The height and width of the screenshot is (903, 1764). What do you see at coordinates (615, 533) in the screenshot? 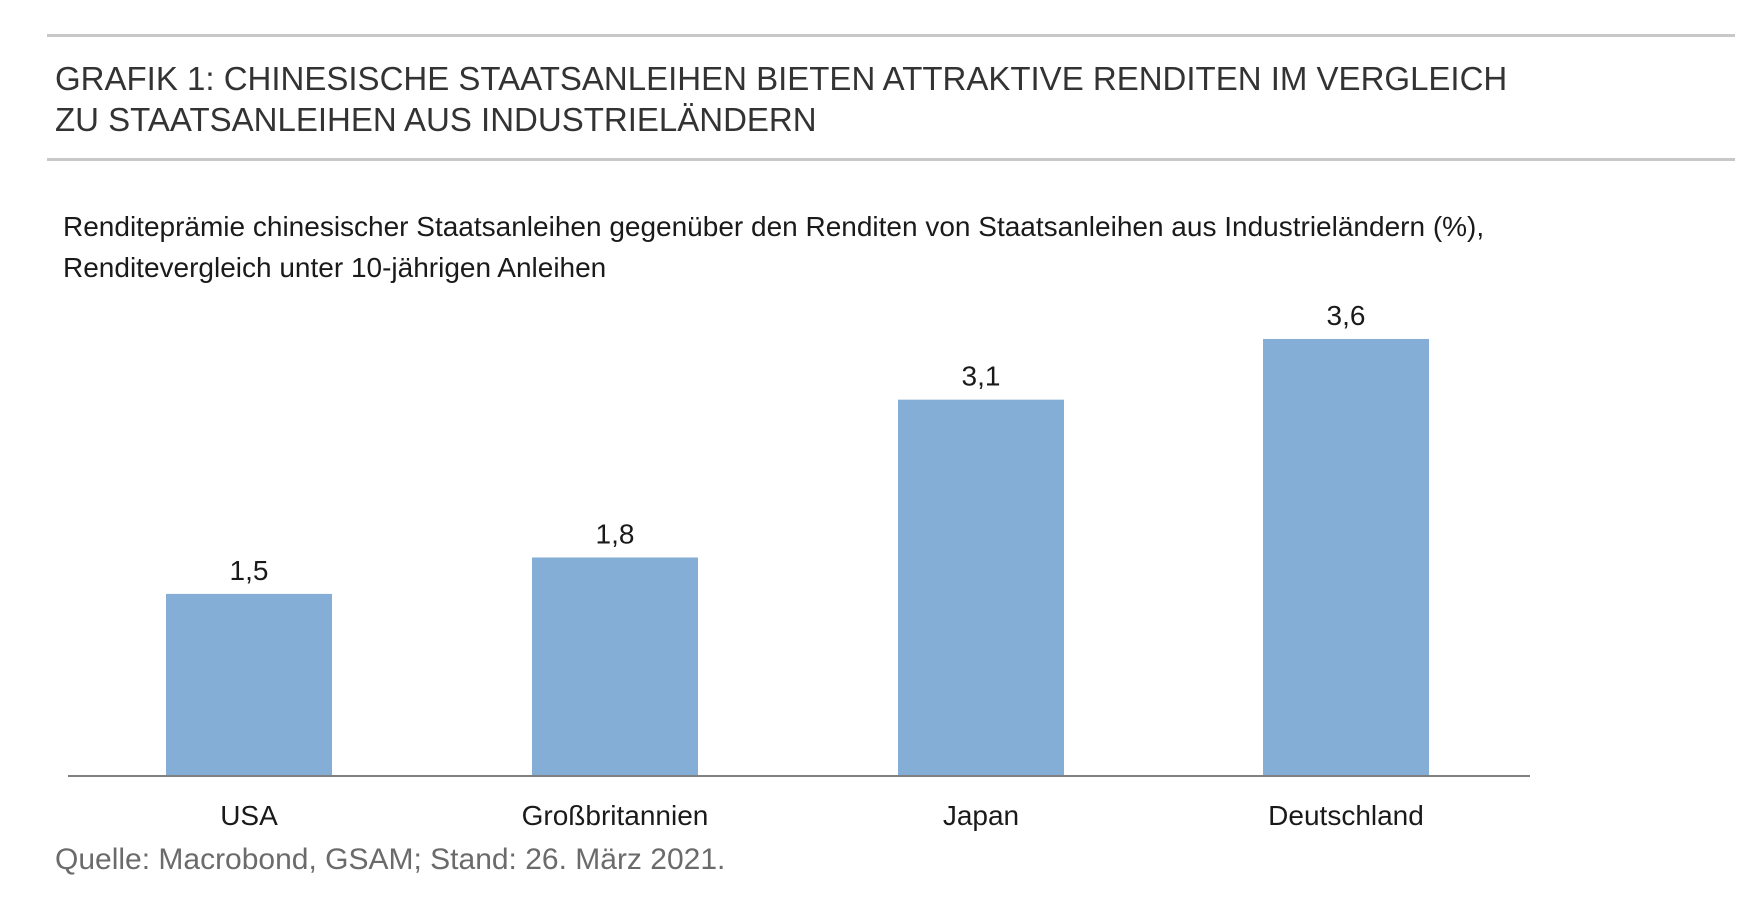
I see `value-label: 1,8` at bounding box center [615, 533].